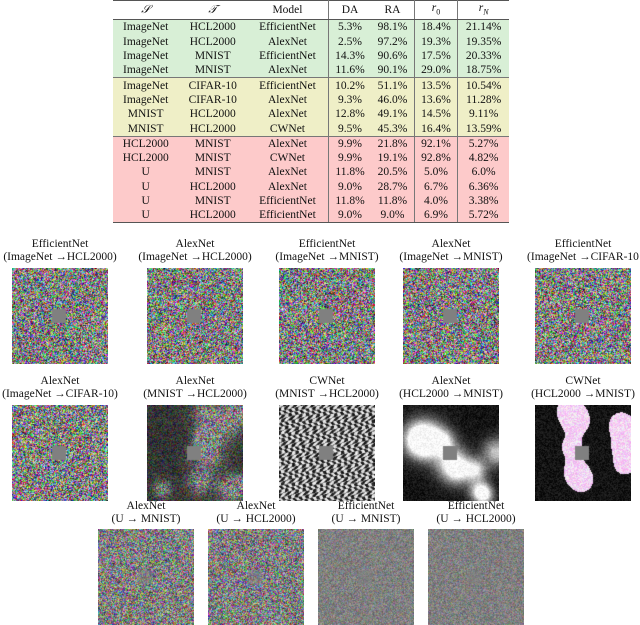 The width and height of the screenshot is (640, 625). I want to click on table-cell: 11.28%, so click(483, 100).